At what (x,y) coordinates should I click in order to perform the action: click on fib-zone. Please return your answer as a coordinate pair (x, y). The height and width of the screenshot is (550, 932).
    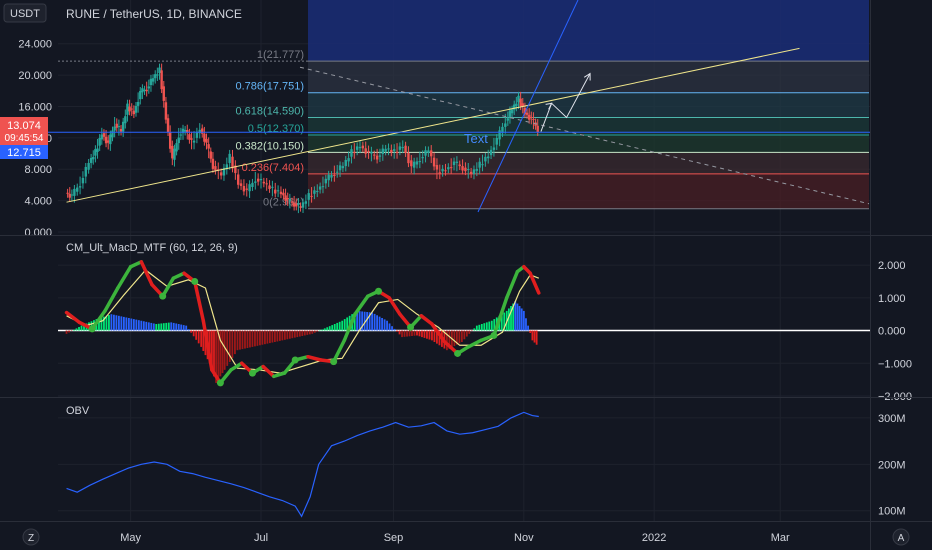
    Looking at the image, I should click on (588, 105).